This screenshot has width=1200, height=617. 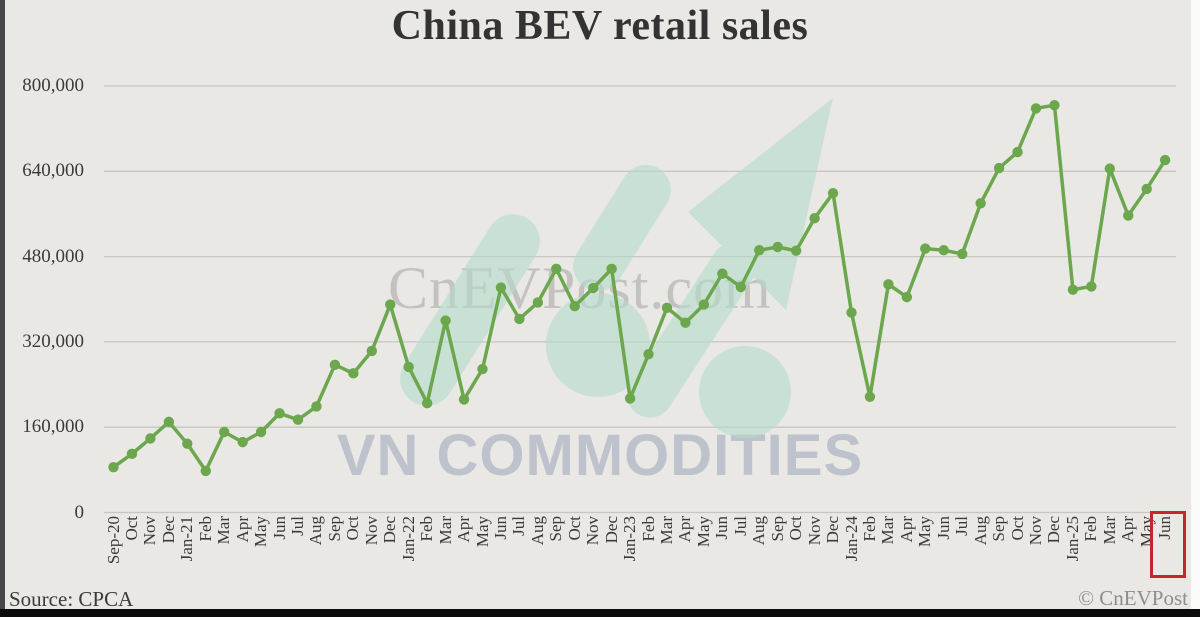 What do you see at coordinates (1133, 598) in the screenshot?
I see `copyright-note: © CnEVPost` at bounding box center [1133, 598].